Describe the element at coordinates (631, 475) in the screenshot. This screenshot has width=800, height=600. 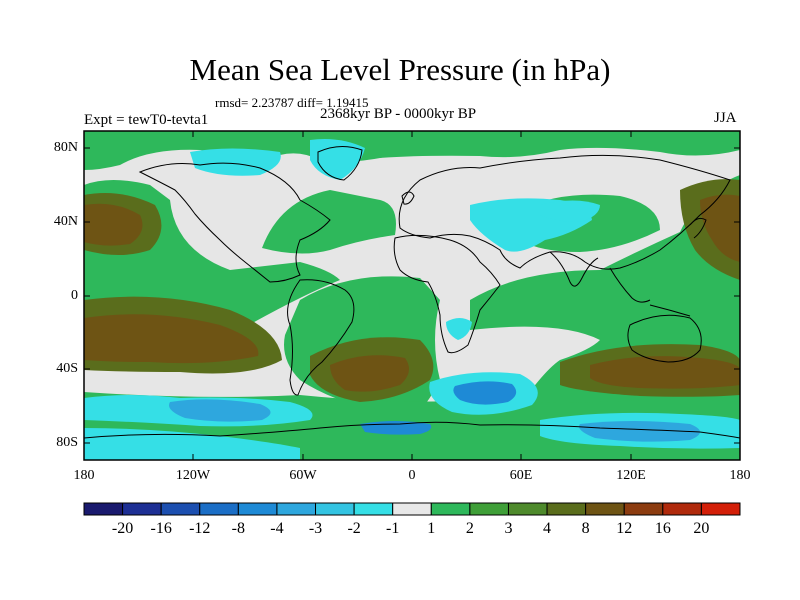
I see `xtick-label-120e: 120E` at that location.